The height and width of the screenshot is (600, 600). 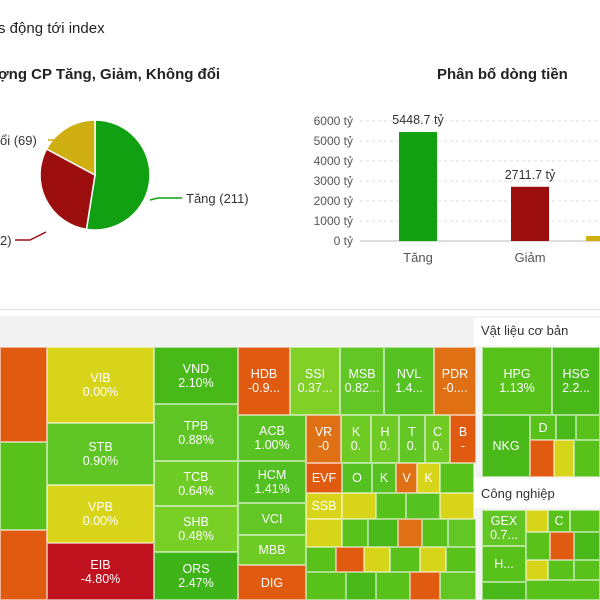 I want to click on sector-label-basic-materials: Vật liệu cơ bản, so click(x=523, y=330).